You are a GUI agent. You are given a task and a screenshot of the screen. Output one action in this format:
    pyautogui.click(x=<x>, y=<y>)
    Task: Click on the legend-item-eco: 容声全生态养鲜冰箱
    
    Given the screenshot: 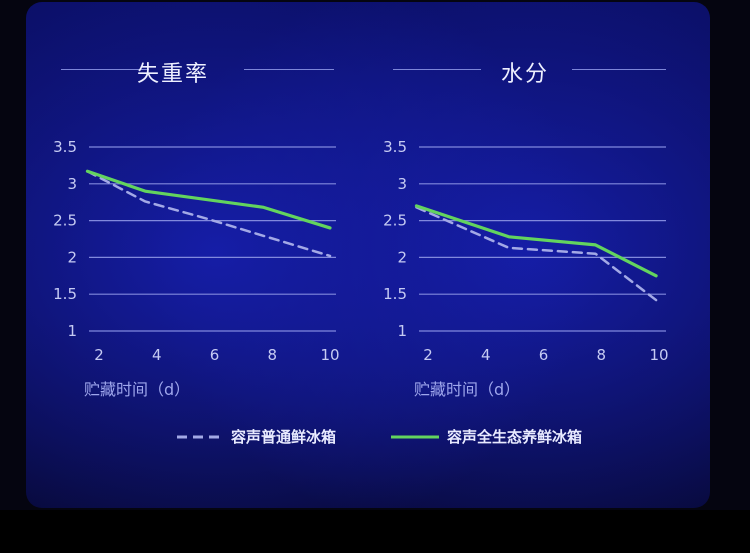 What is the action you would take?
    pyautogui.click(x=486, y=436)
    